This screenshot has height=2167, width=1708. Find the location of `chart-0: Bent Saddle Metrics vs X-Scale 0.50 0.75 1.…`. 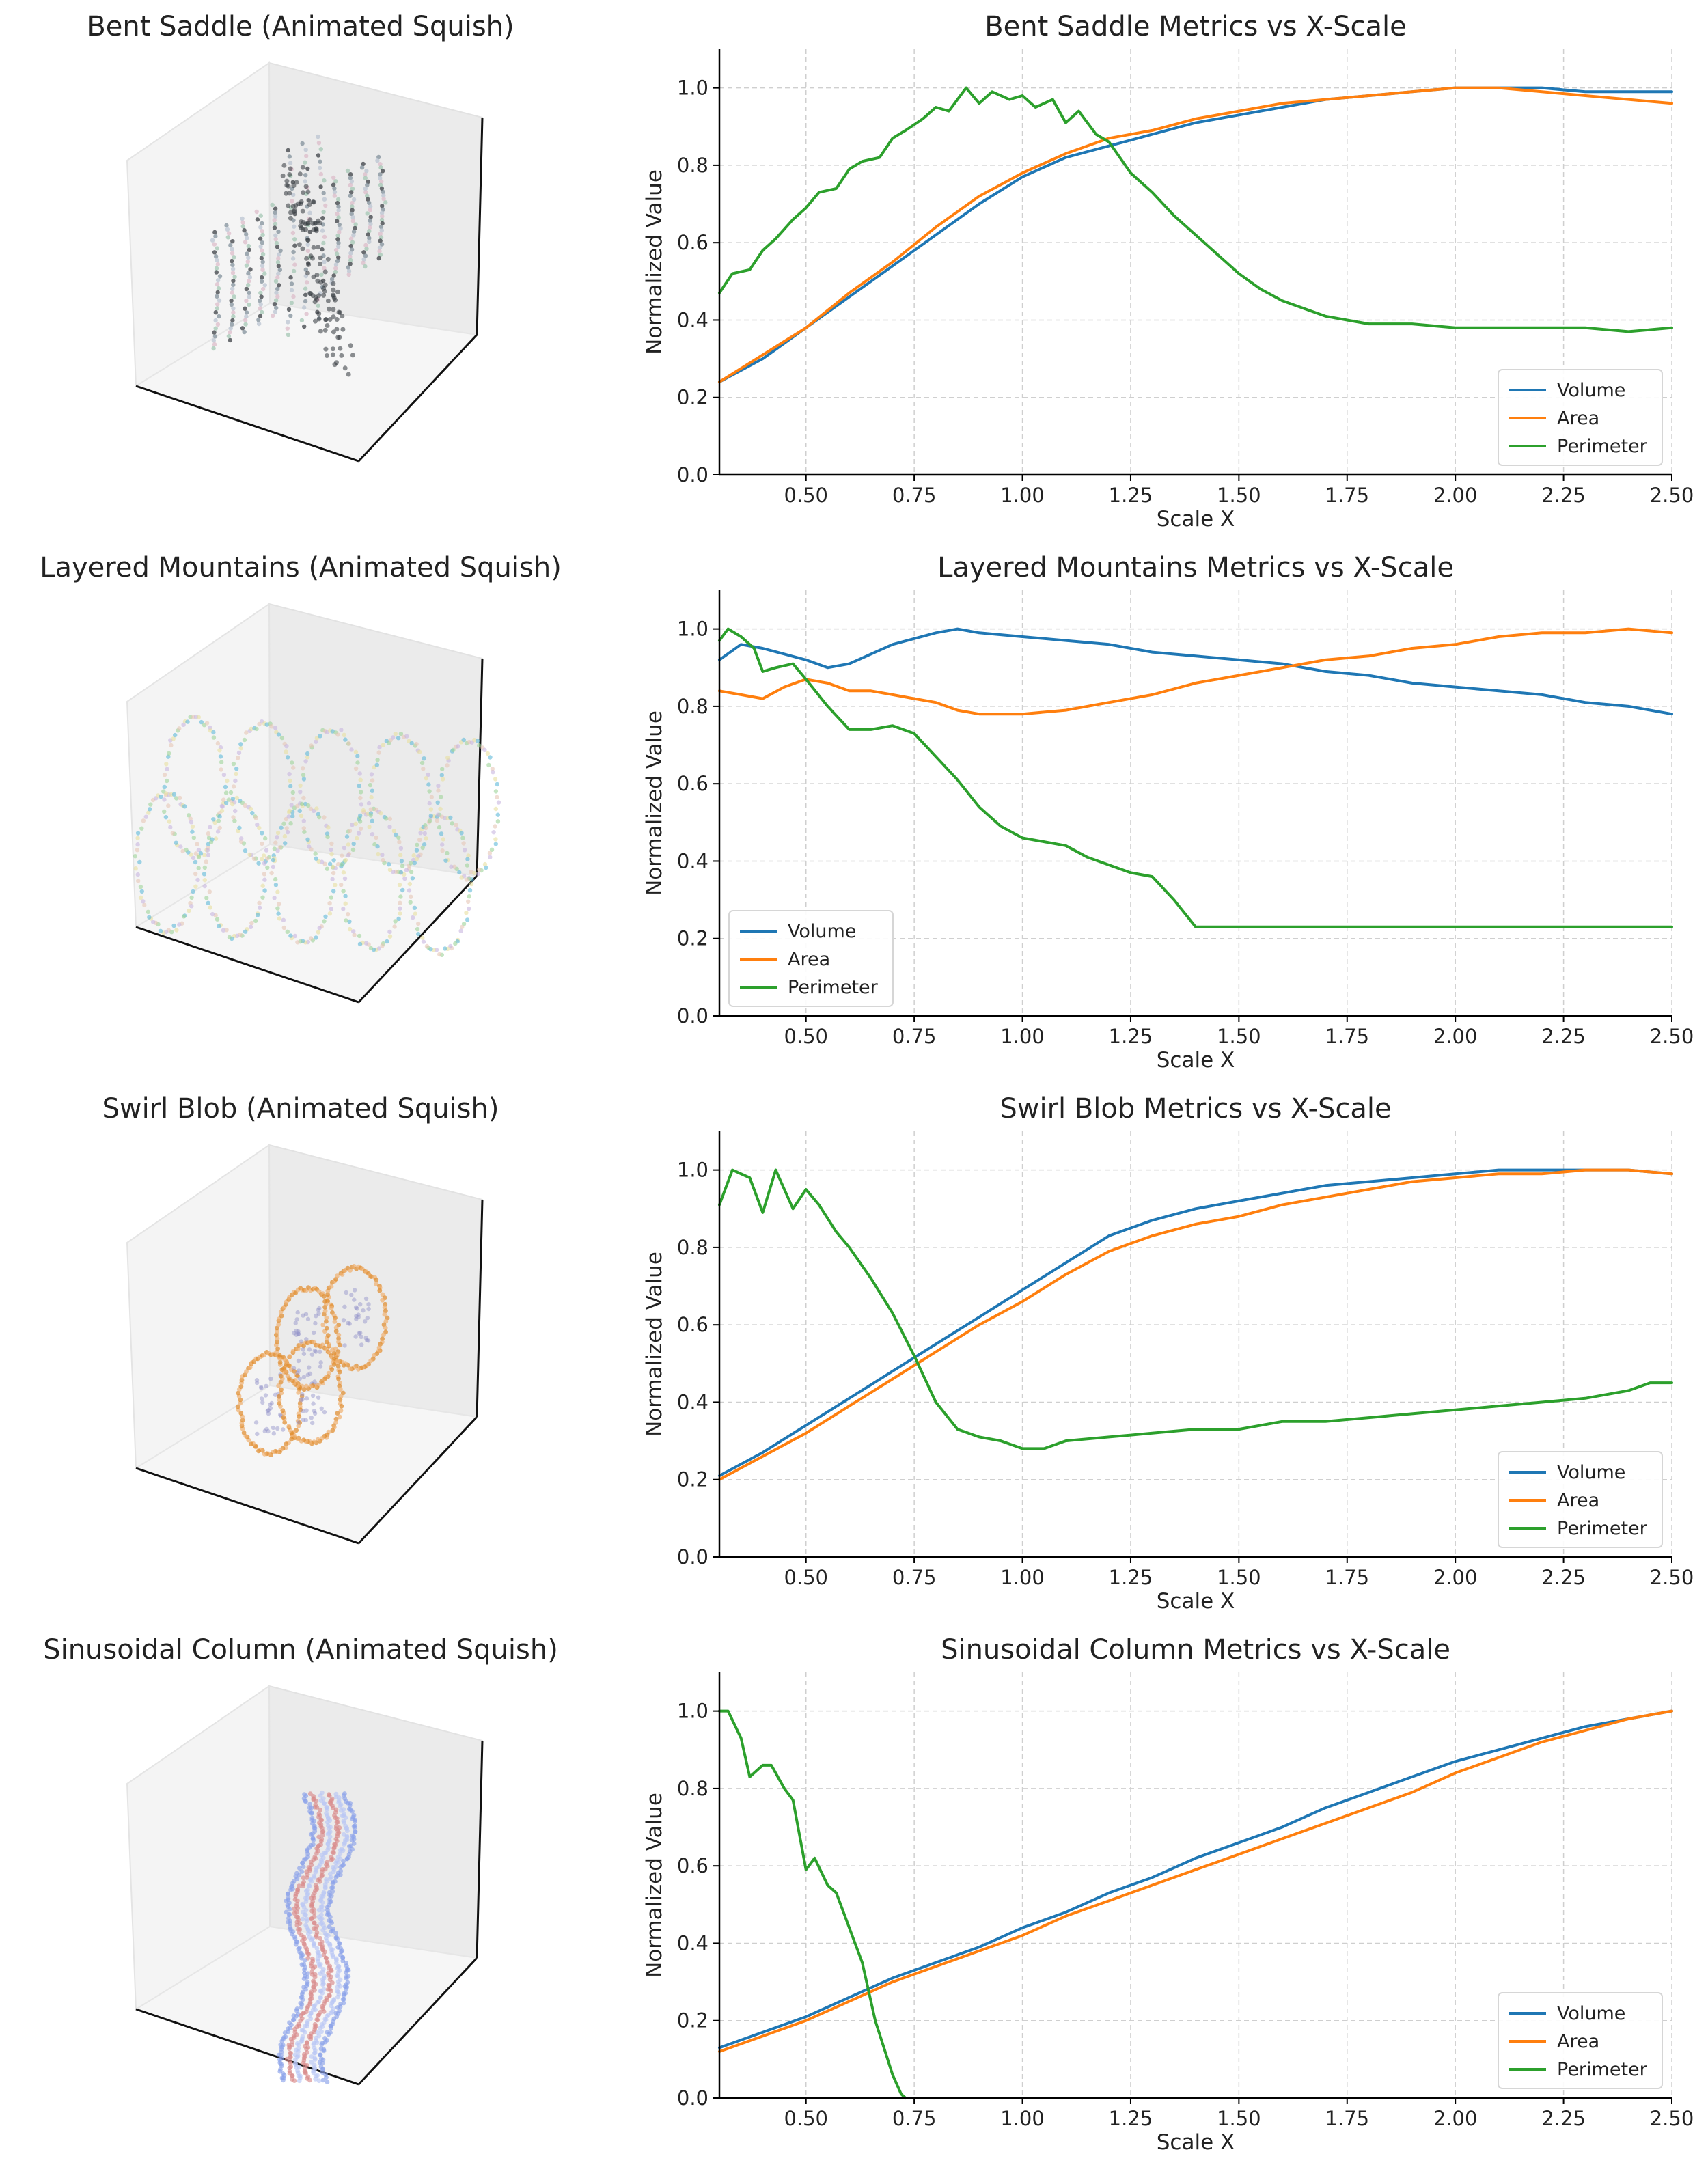

chart-0: Bent Saddle Metrics vs X-Scale 0.50 0.75 1.… is located at coordinates (1168, 271).